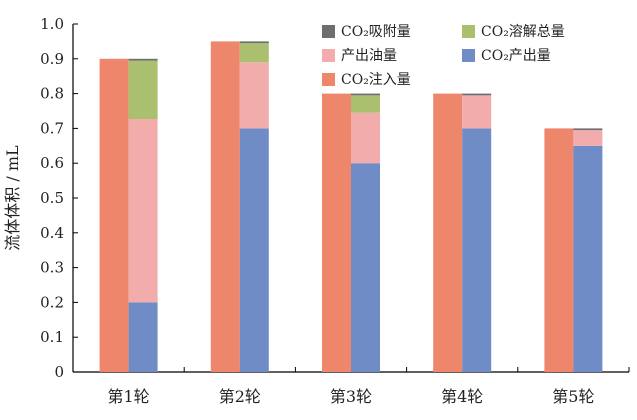 The width and height of the screenshot is (637, 420). I want to click on legend-label: CO₂溶解总量, so click(523, 32).